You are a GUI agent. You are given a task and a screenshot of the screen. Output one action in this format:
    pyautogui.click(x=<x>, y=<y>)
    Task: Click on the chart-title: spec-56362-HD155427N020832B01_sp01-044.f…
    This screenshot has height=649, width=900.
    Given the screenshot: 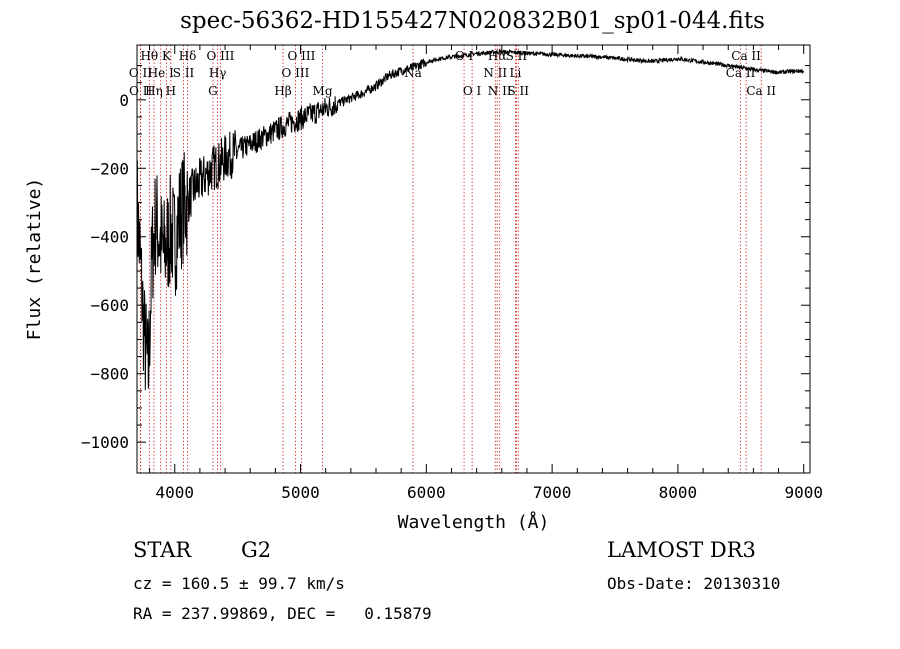 What is the action you would take?
    pyautogui.click(x=472, y=21)
    